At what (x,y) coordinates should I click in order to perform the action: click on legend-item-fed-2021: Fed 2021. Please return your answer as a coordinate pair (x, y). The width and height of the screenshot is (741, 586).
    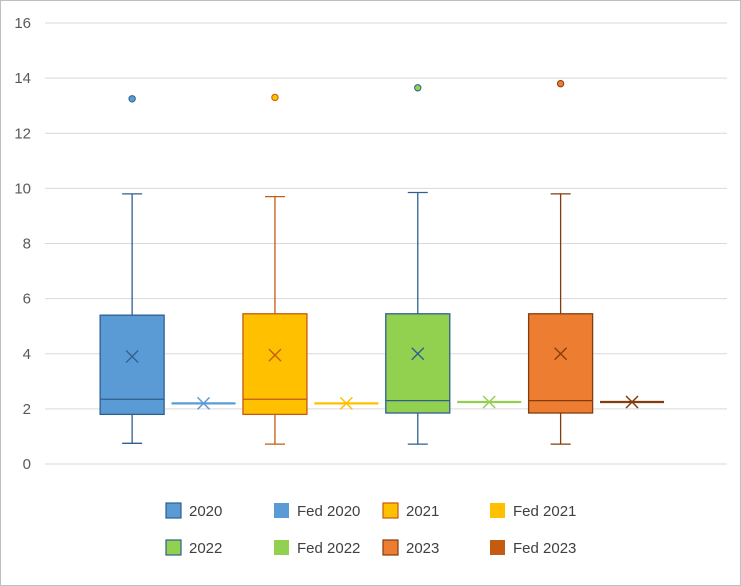
    Looking at the image, I should click on (533, 511).